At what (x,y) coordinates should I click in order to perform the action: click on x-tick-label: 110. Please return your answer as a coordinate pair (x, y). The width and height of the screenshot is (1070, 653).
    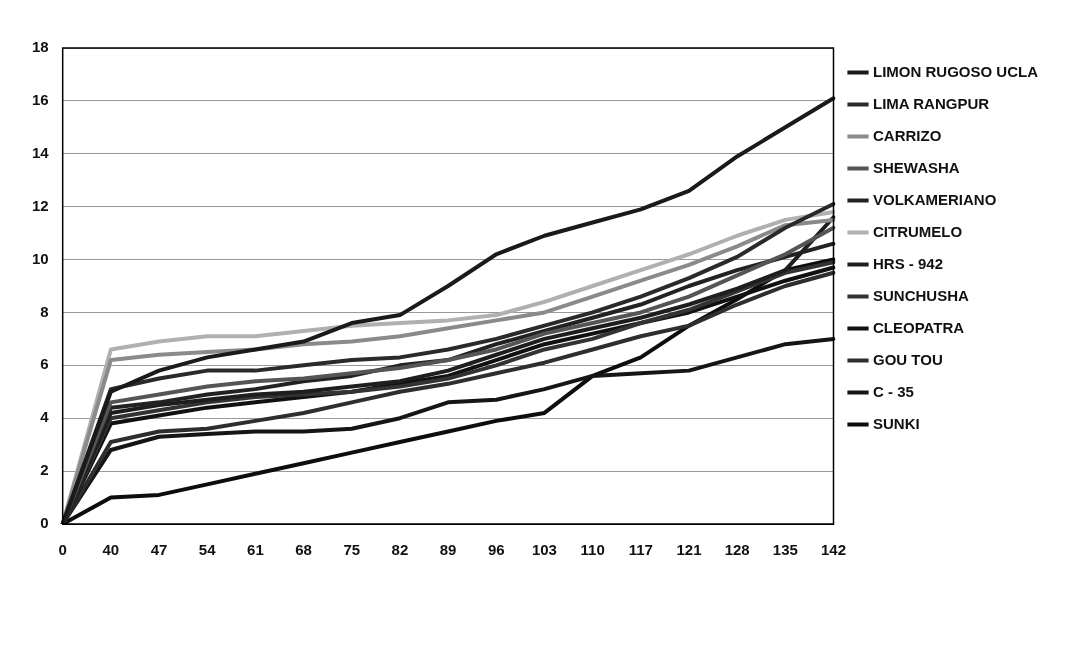
    Looking at the image, I should click on (592, 550).